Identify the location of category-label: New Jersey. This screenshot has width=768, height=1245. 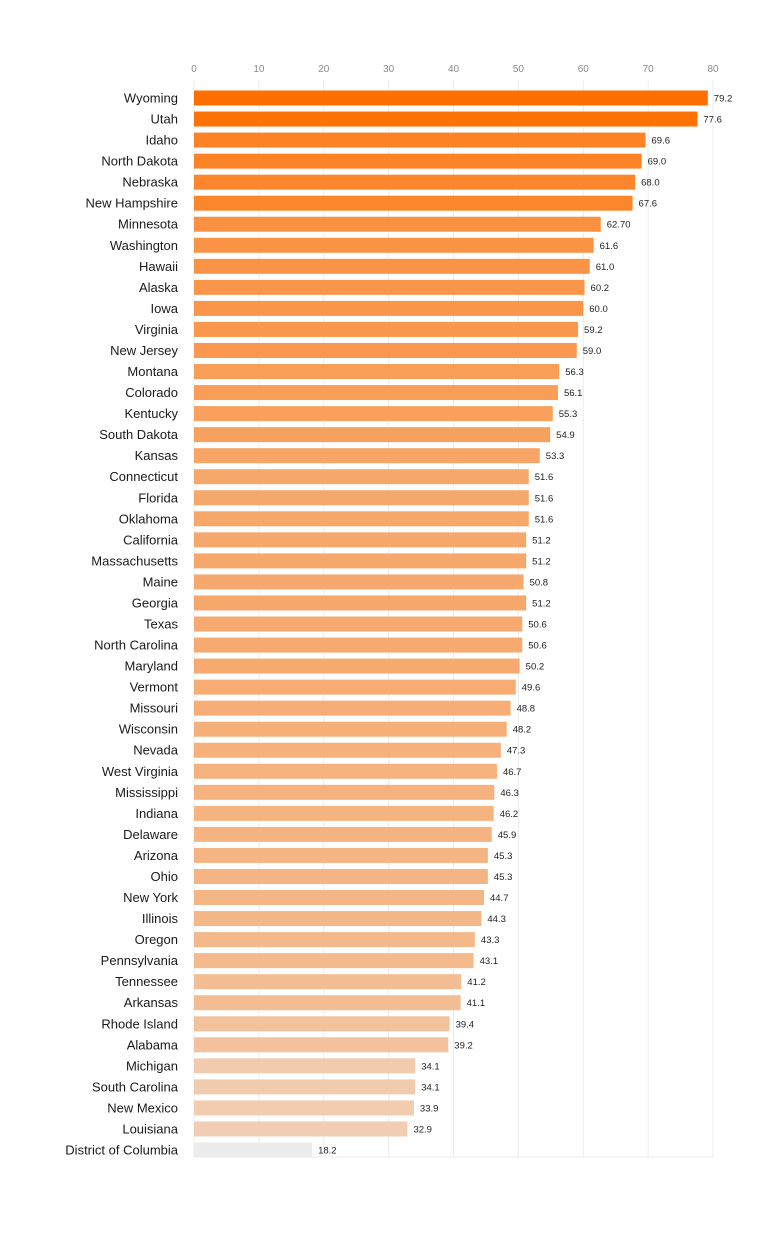
(144, 350).